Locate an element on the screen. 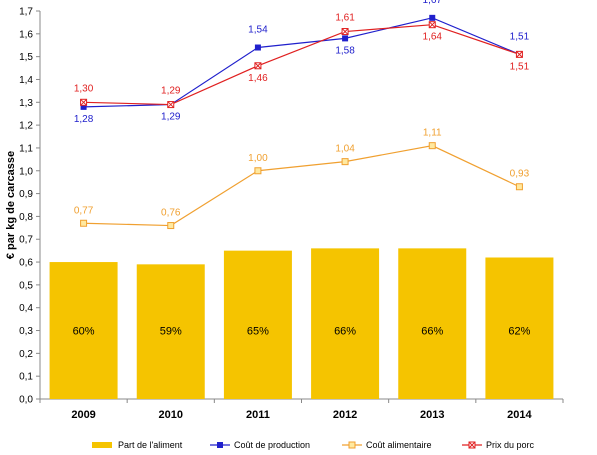 This screenshot has height=455, width=597. y-tick-label: 0,7 is located at coordinates (26, 240).